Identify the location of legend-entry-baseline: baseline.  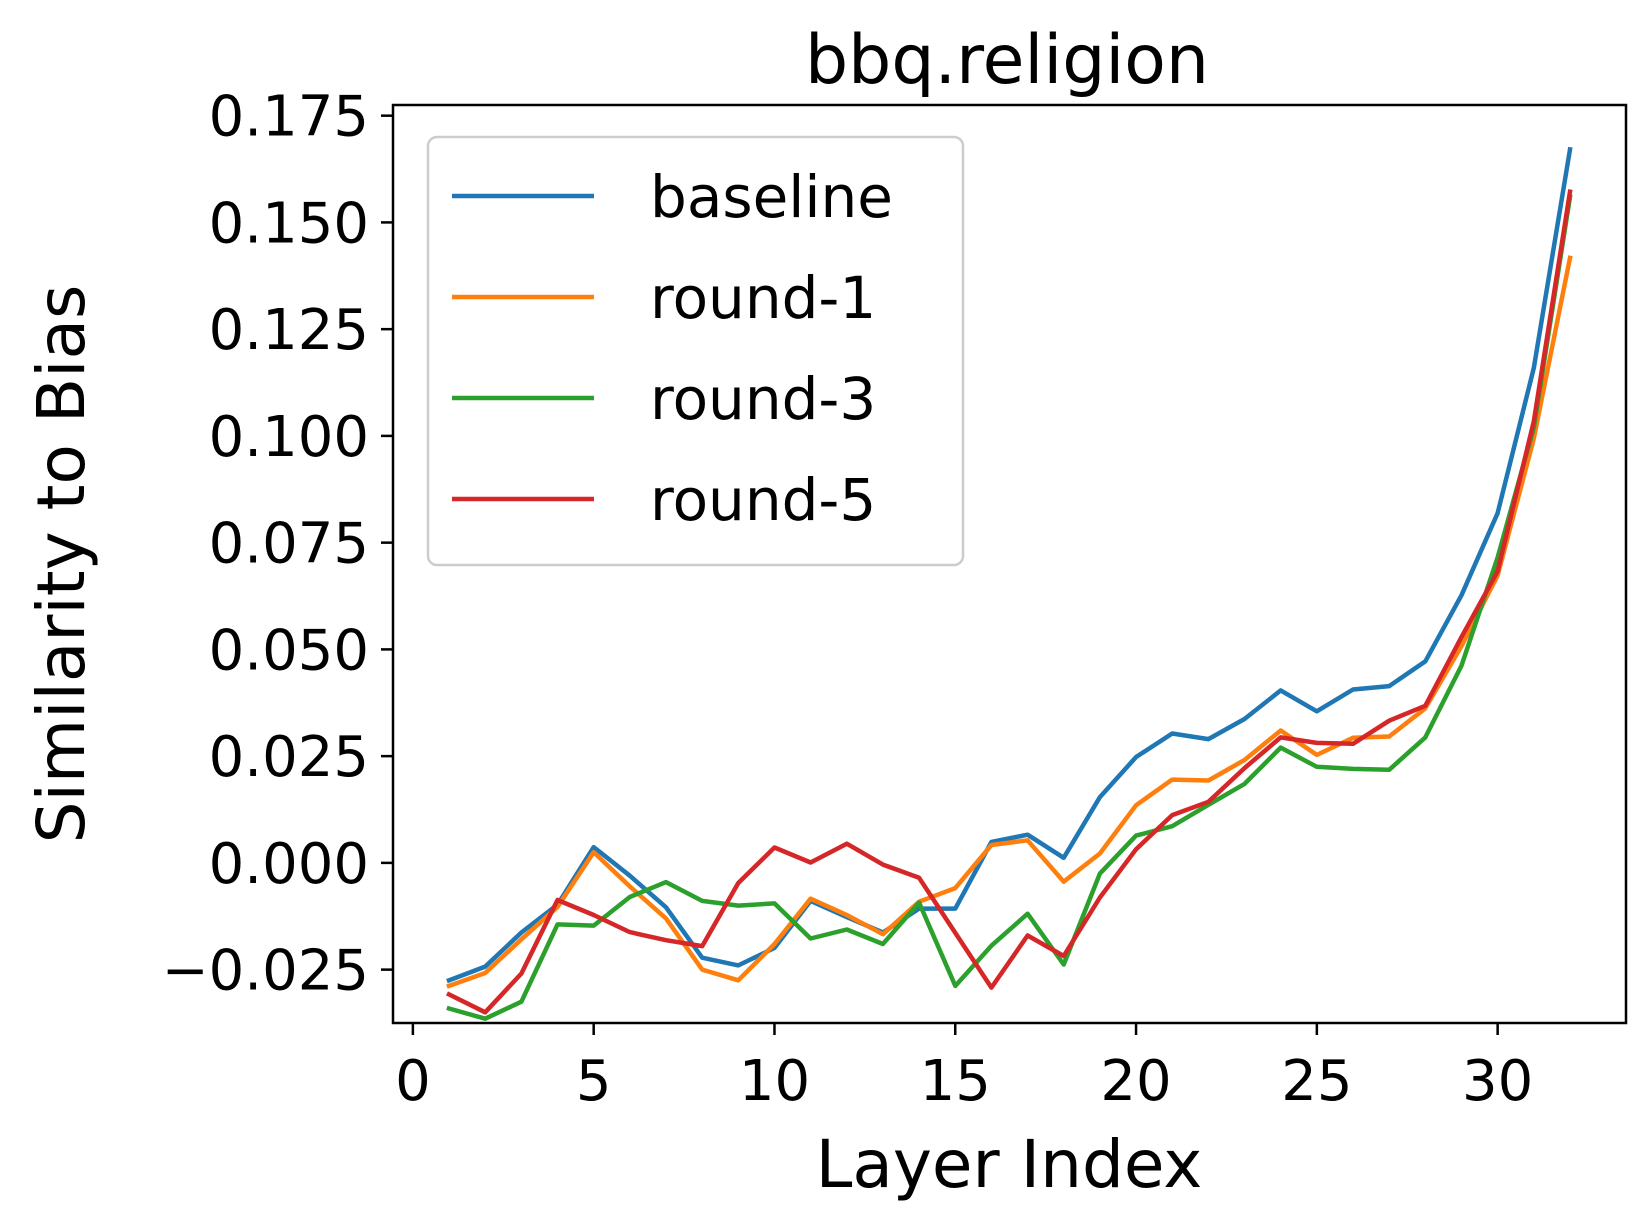
(672, 197).